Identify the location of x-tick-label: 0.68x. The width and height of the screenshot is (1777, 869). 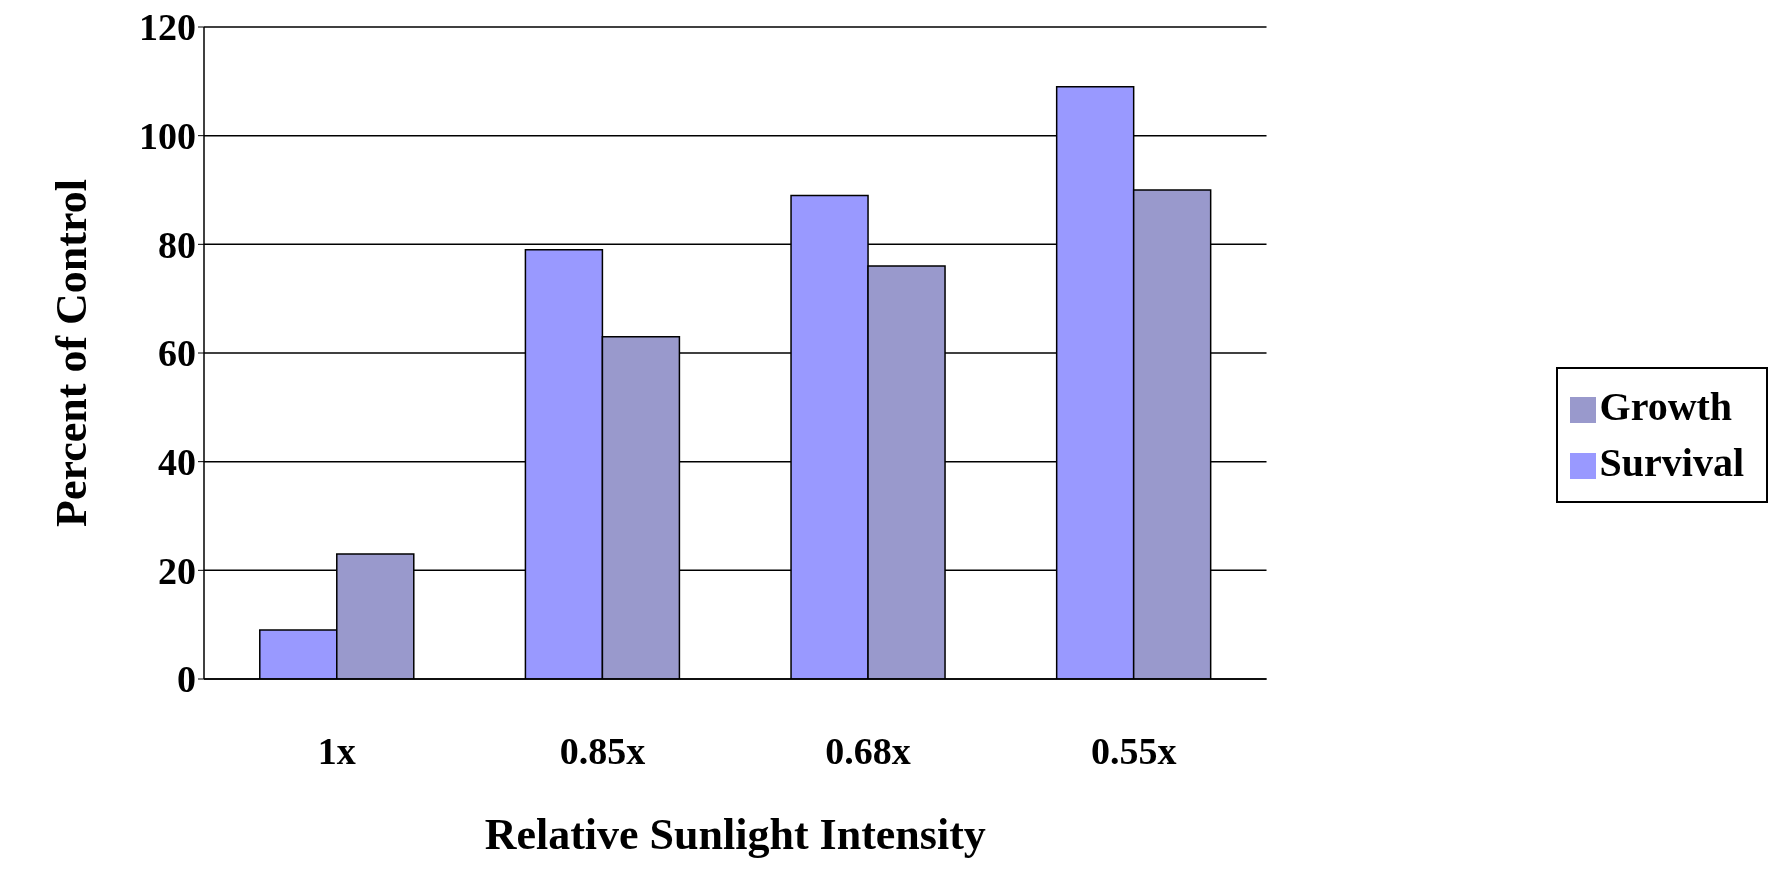
(868, 750).